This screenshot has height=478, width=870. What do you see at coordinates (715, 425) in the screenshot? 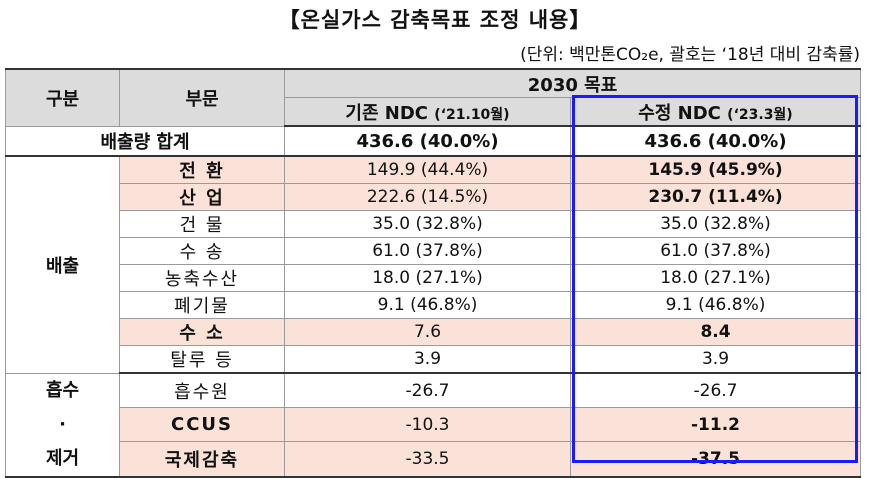
I see `revised-value: -11.2` at bounding box center [715, 425].